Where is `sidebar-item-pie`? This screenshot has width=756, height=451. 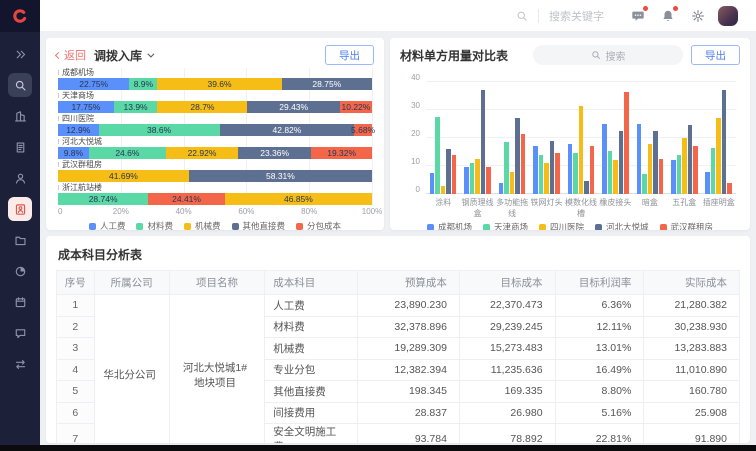
sidebar-item-pie is located at coordinates (20, 271).